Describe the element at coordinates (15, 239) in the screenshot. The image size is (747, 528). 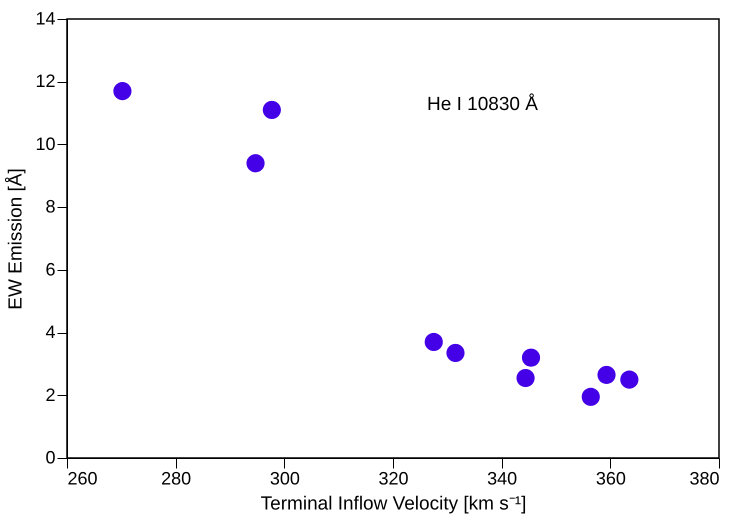
I see `y-axis-title: EW Emission [Å]` at that location.